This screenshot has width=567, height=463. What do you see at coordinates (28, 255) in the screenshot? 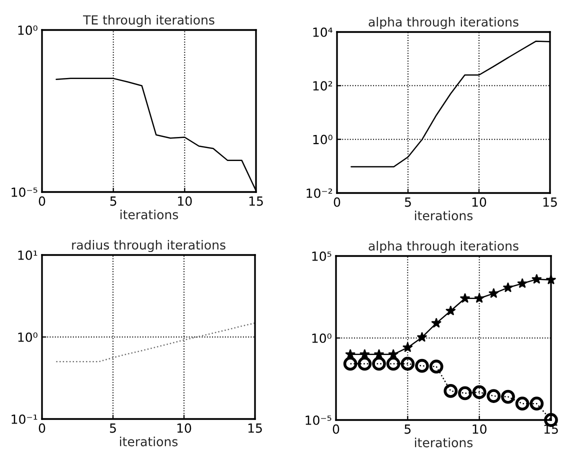
I see `y-tick-label: 10¹` at bounding box center [28, 255].